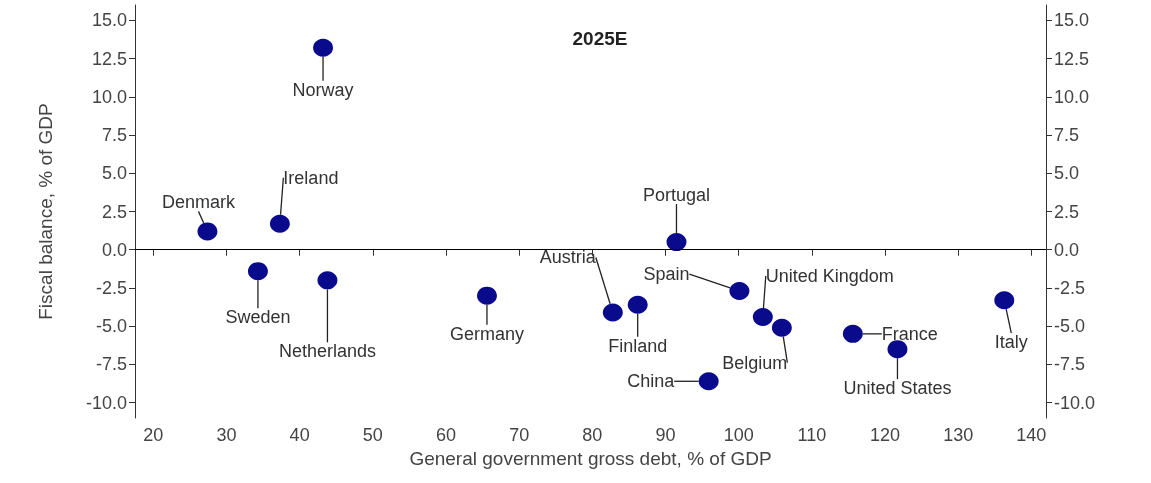 The width and height of the screenshot is (1151, 483). I want to click on x-tick-label: 110, so click(812, 435).